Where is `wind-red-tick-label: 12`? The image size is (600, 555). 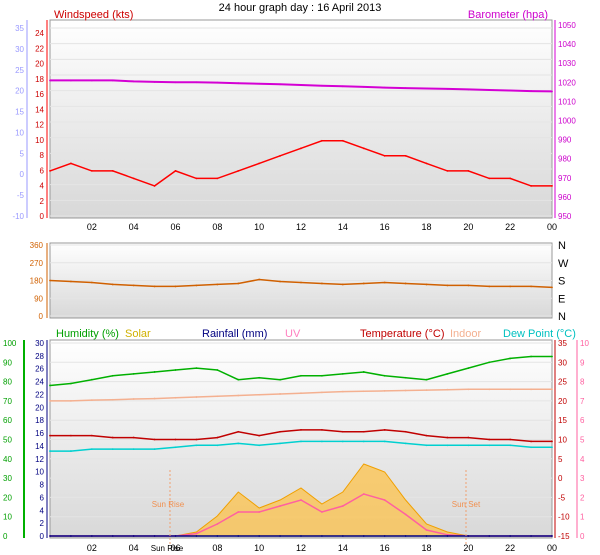 wind-red-tick-label: 12 is located at coordinates (39, 125).